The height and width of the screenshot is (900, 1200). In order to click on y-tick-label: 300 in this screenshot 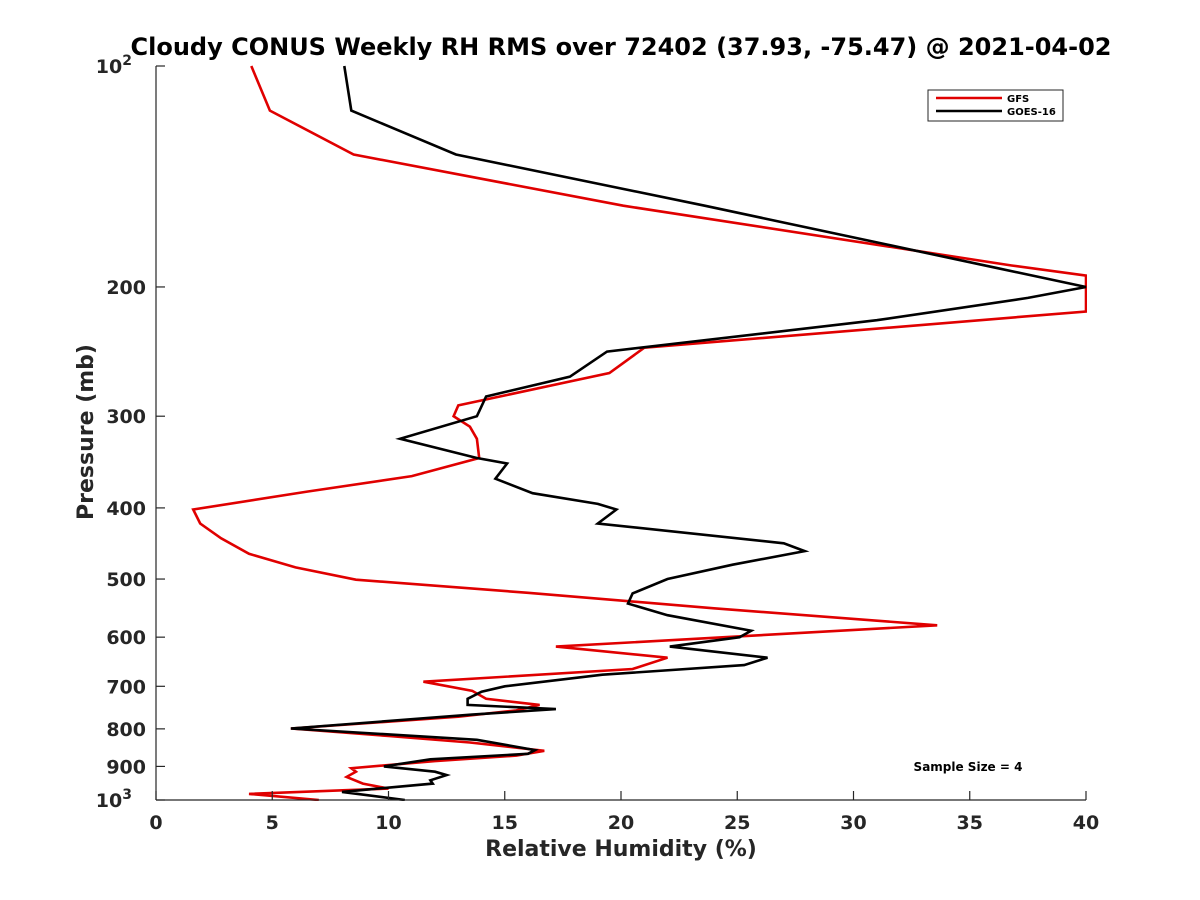, I will do `click(126, 417)`.